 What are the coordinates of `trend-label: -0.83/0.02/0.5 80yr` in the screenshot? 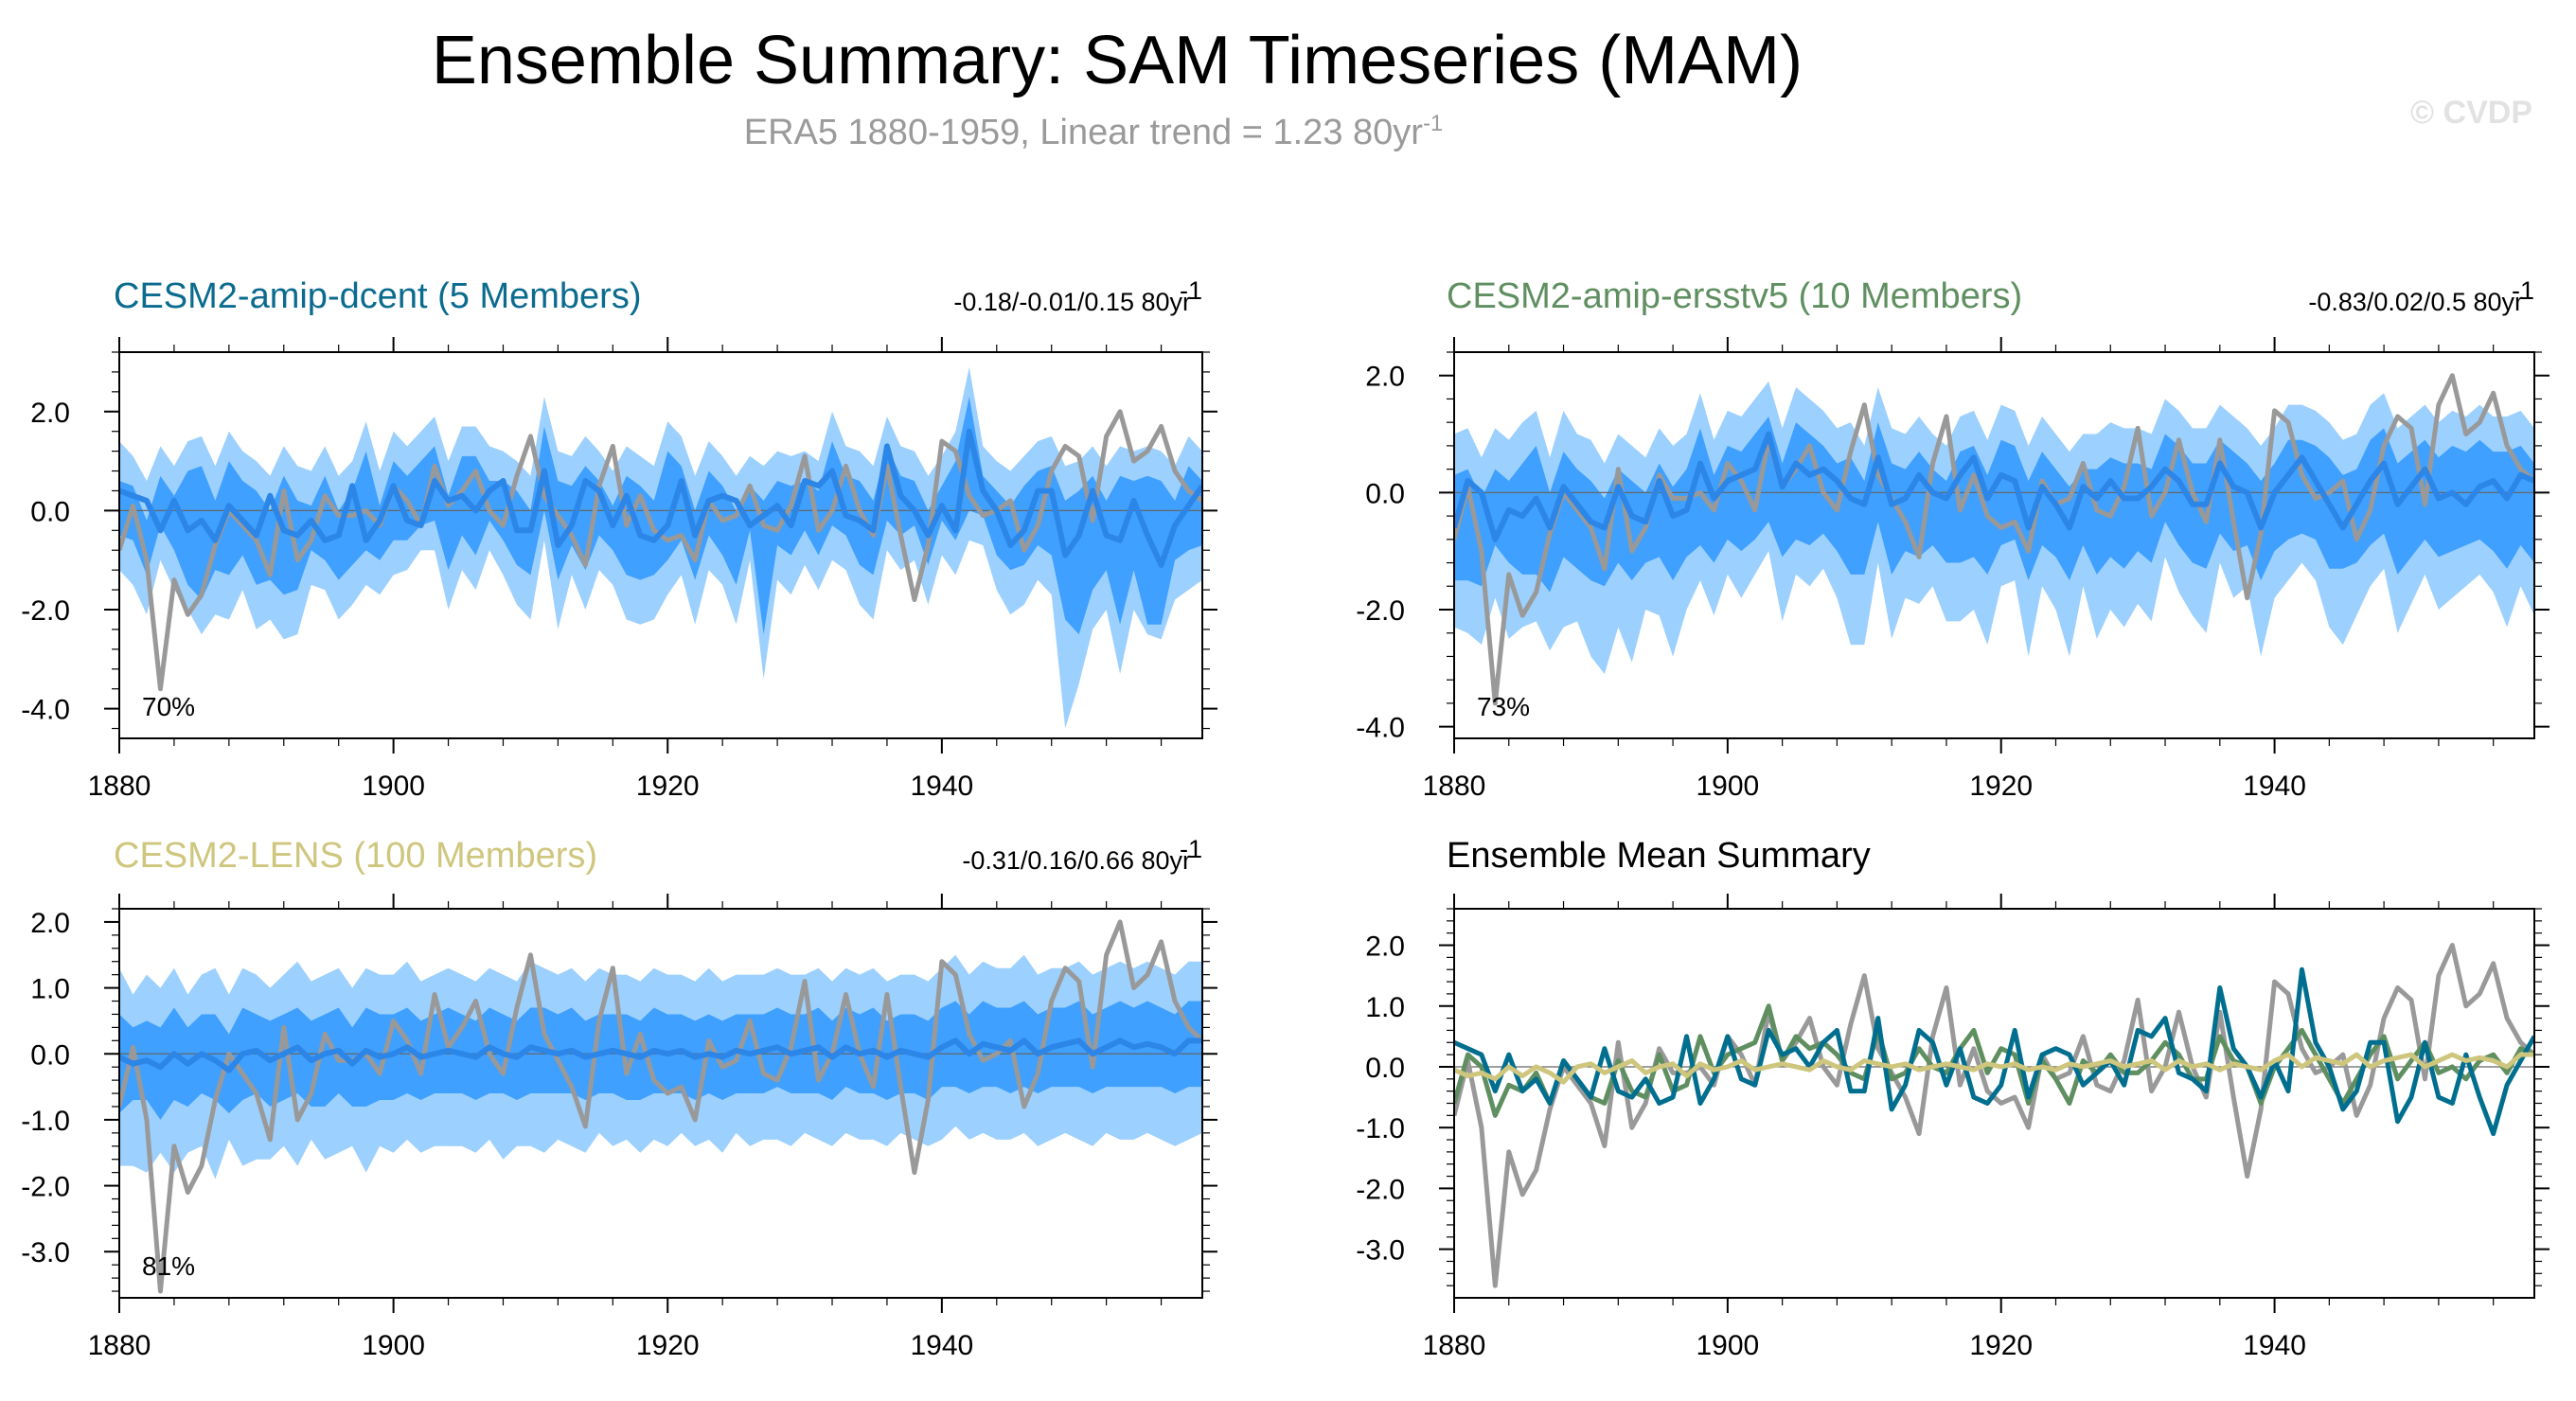 It's located at (2416, 302).